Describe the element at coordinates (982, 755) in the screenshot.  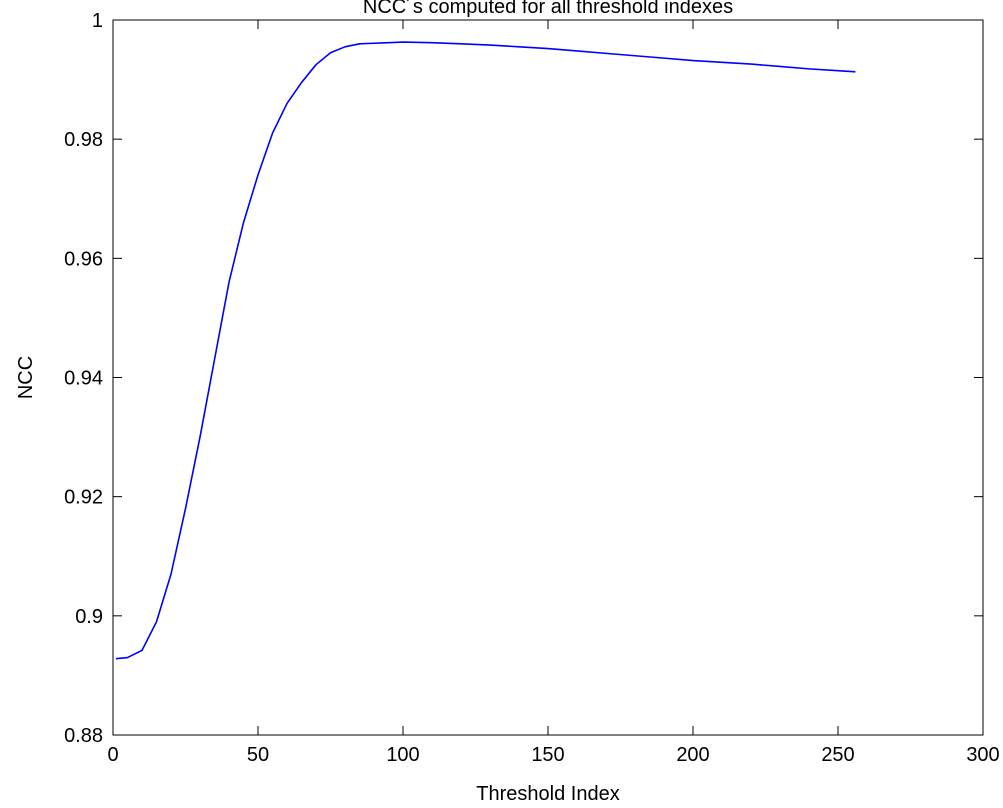
I see `x-tick-label: 300` at that location.